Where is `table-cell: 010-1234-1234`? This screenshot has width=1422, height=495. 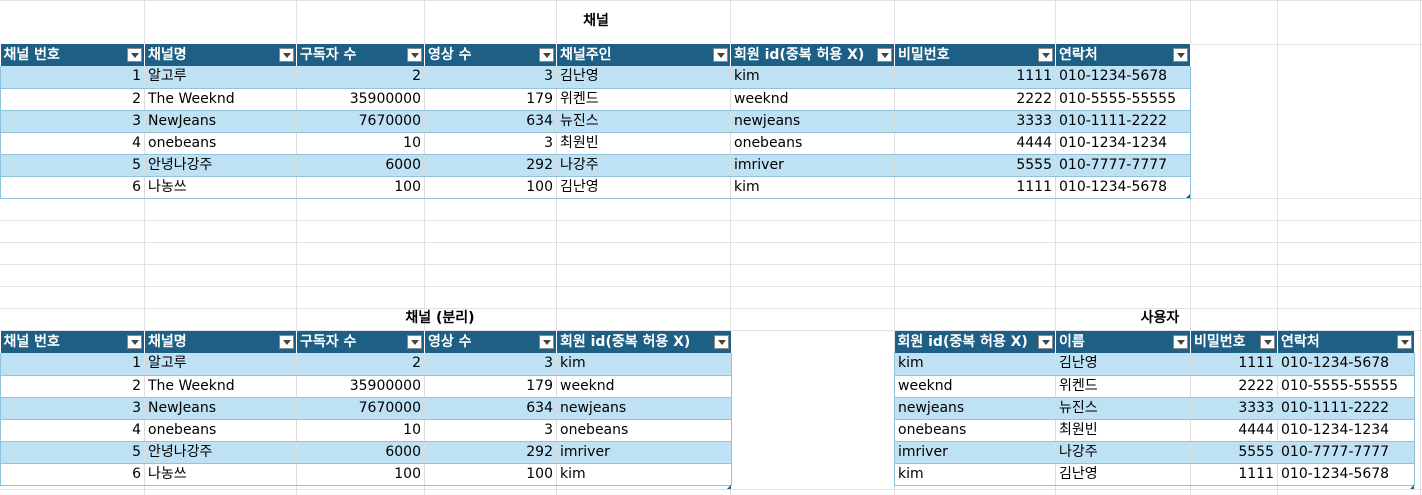 table-cell: 010-1234-1234 is located at coordinates (1346, 430).